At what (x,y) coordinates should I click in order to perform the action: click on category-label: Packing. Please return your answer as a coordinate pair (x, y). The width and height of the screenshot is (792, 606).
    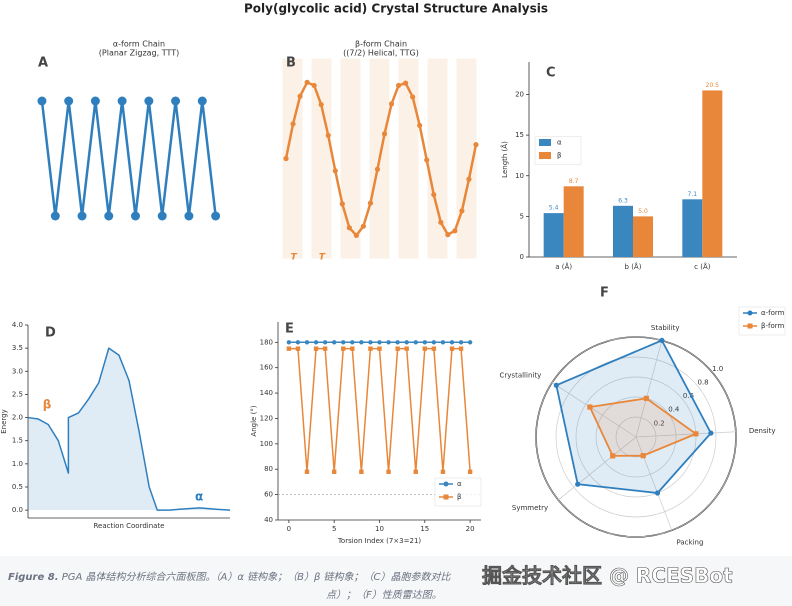
    Looking at the image, I should click on (689, 542).